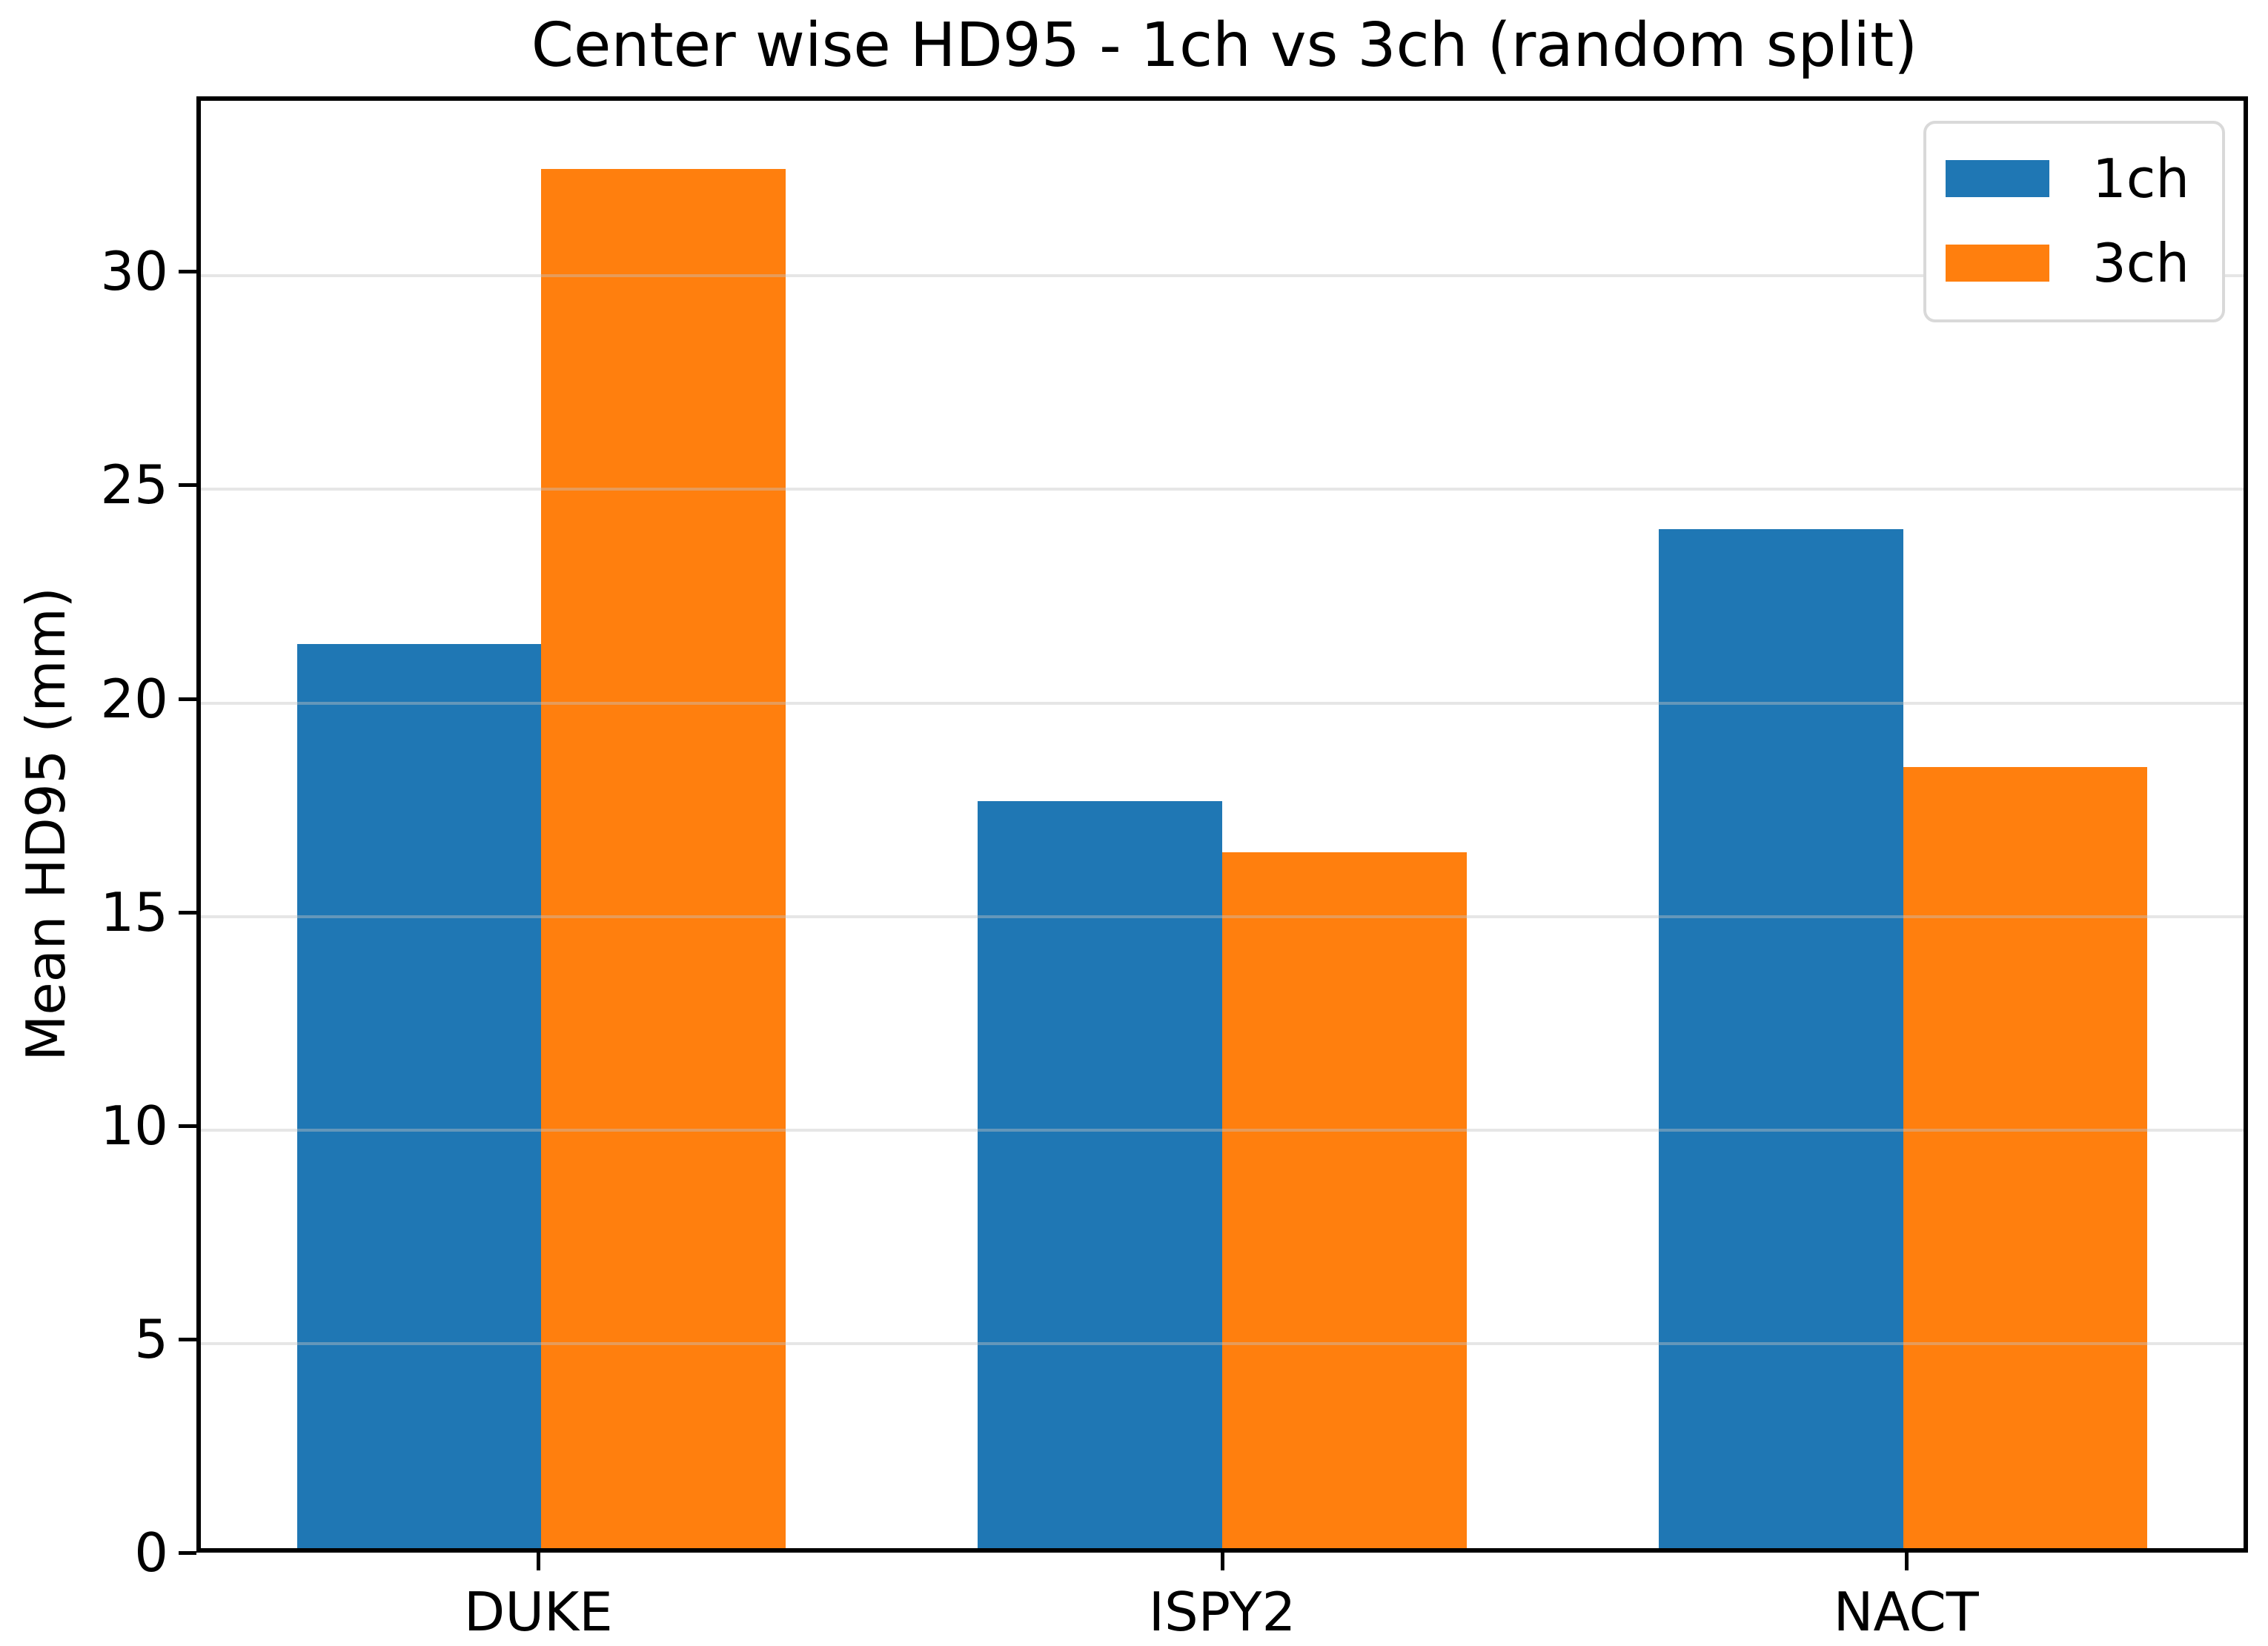 Image resolution: width=2268 pixels, height=1646 pixels. I want to click on y-tick-label-25: 25, so click(134, 486).